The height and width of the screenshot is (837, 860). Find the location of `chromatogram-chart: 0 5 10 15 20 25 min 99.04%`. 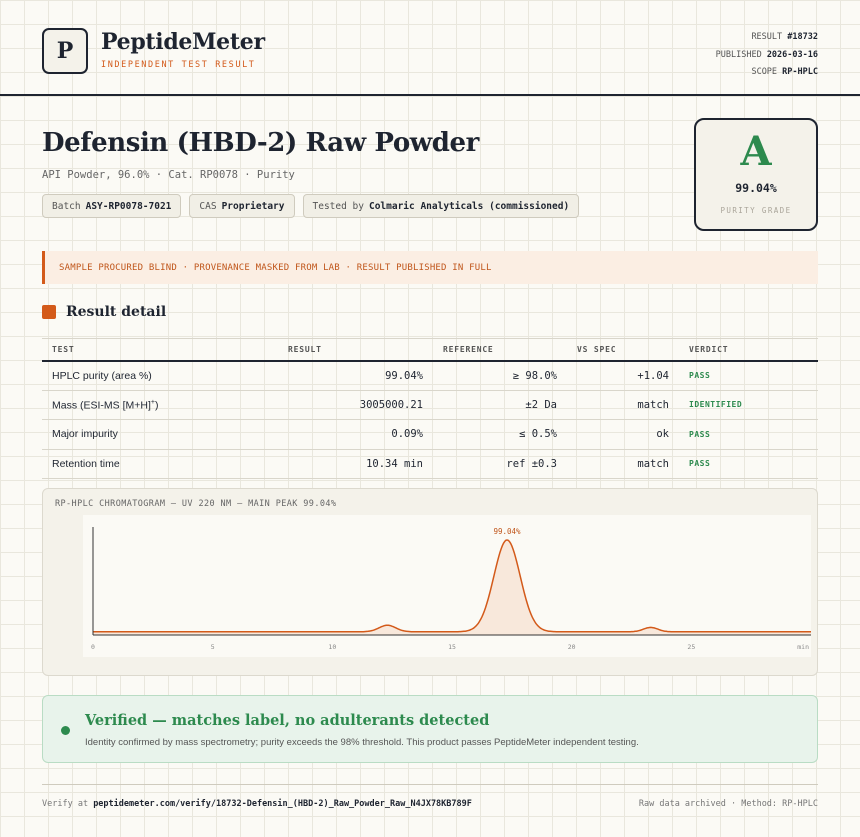

chromatogram-chart: 0 5 10 15 20 25 min 99.04% is located at coordinates (447, 586).